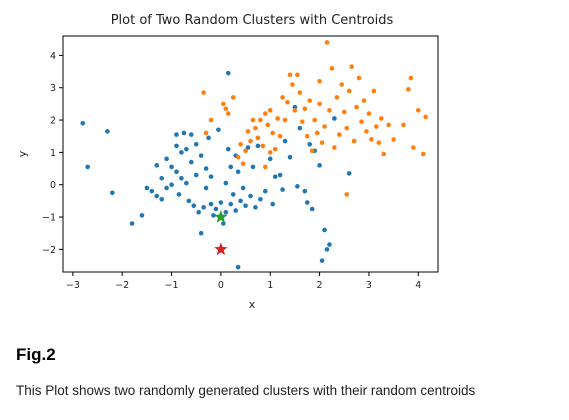 The width and height of the screenshot is (569, 420). I want to click on x-tick-label: 0, so click(221, 285).